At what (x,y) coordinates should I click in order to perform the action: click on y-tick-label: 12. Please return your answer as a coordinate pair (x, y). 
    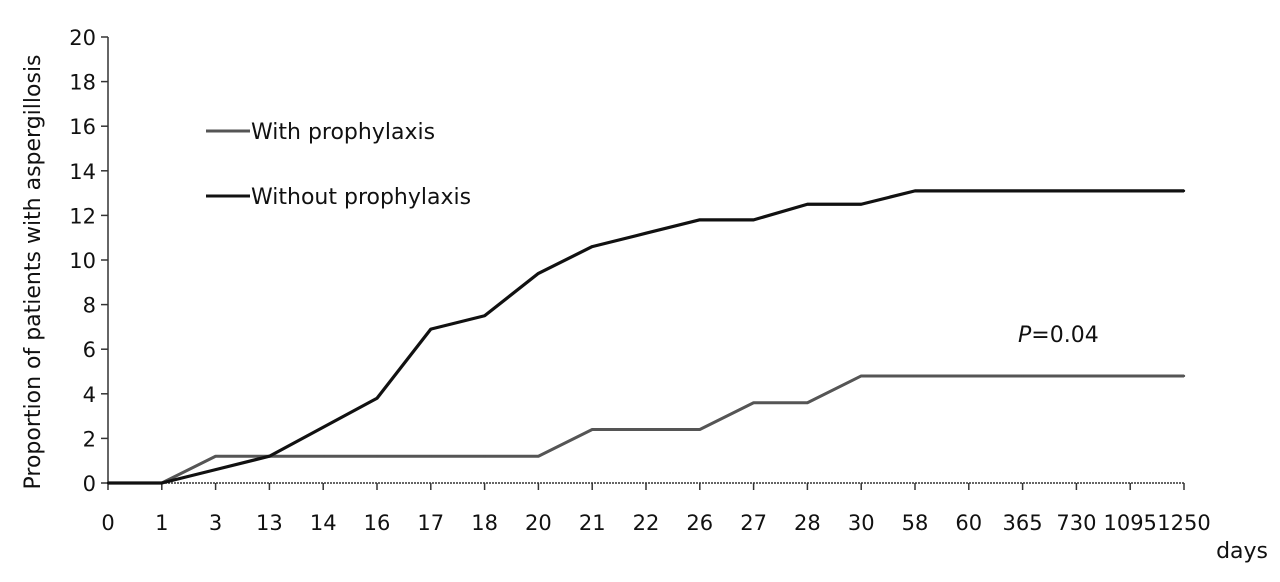
    Looking at the image, I should click on (82, 216).